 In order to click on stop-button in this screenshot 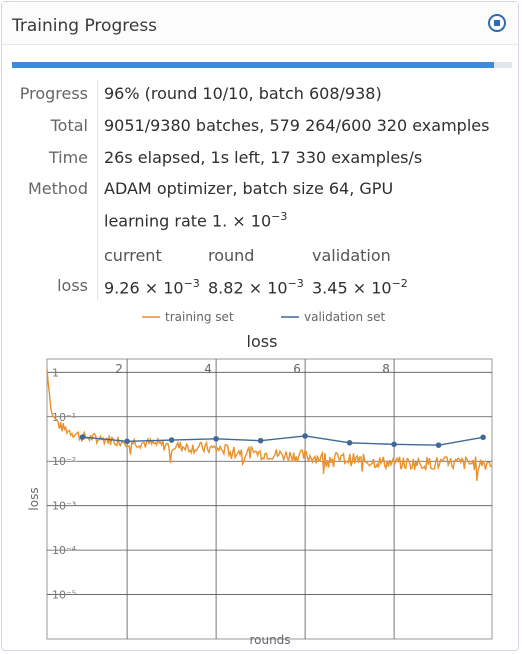, I will do `click(497, 23)`.